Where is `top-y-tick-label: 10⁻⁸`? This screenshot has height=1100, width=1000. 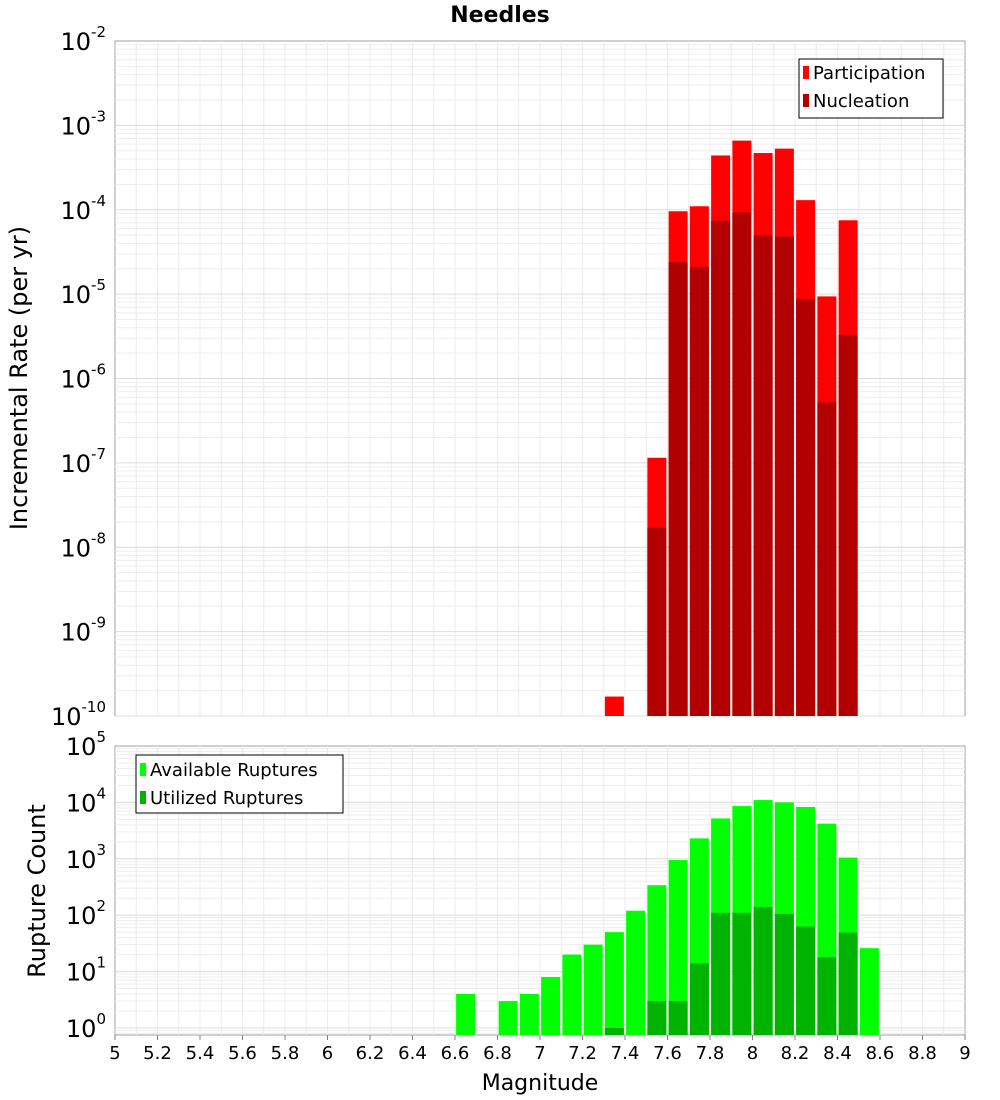
top-y-tick-label: 10⁻⁸ is located at coordinates (83, 545).